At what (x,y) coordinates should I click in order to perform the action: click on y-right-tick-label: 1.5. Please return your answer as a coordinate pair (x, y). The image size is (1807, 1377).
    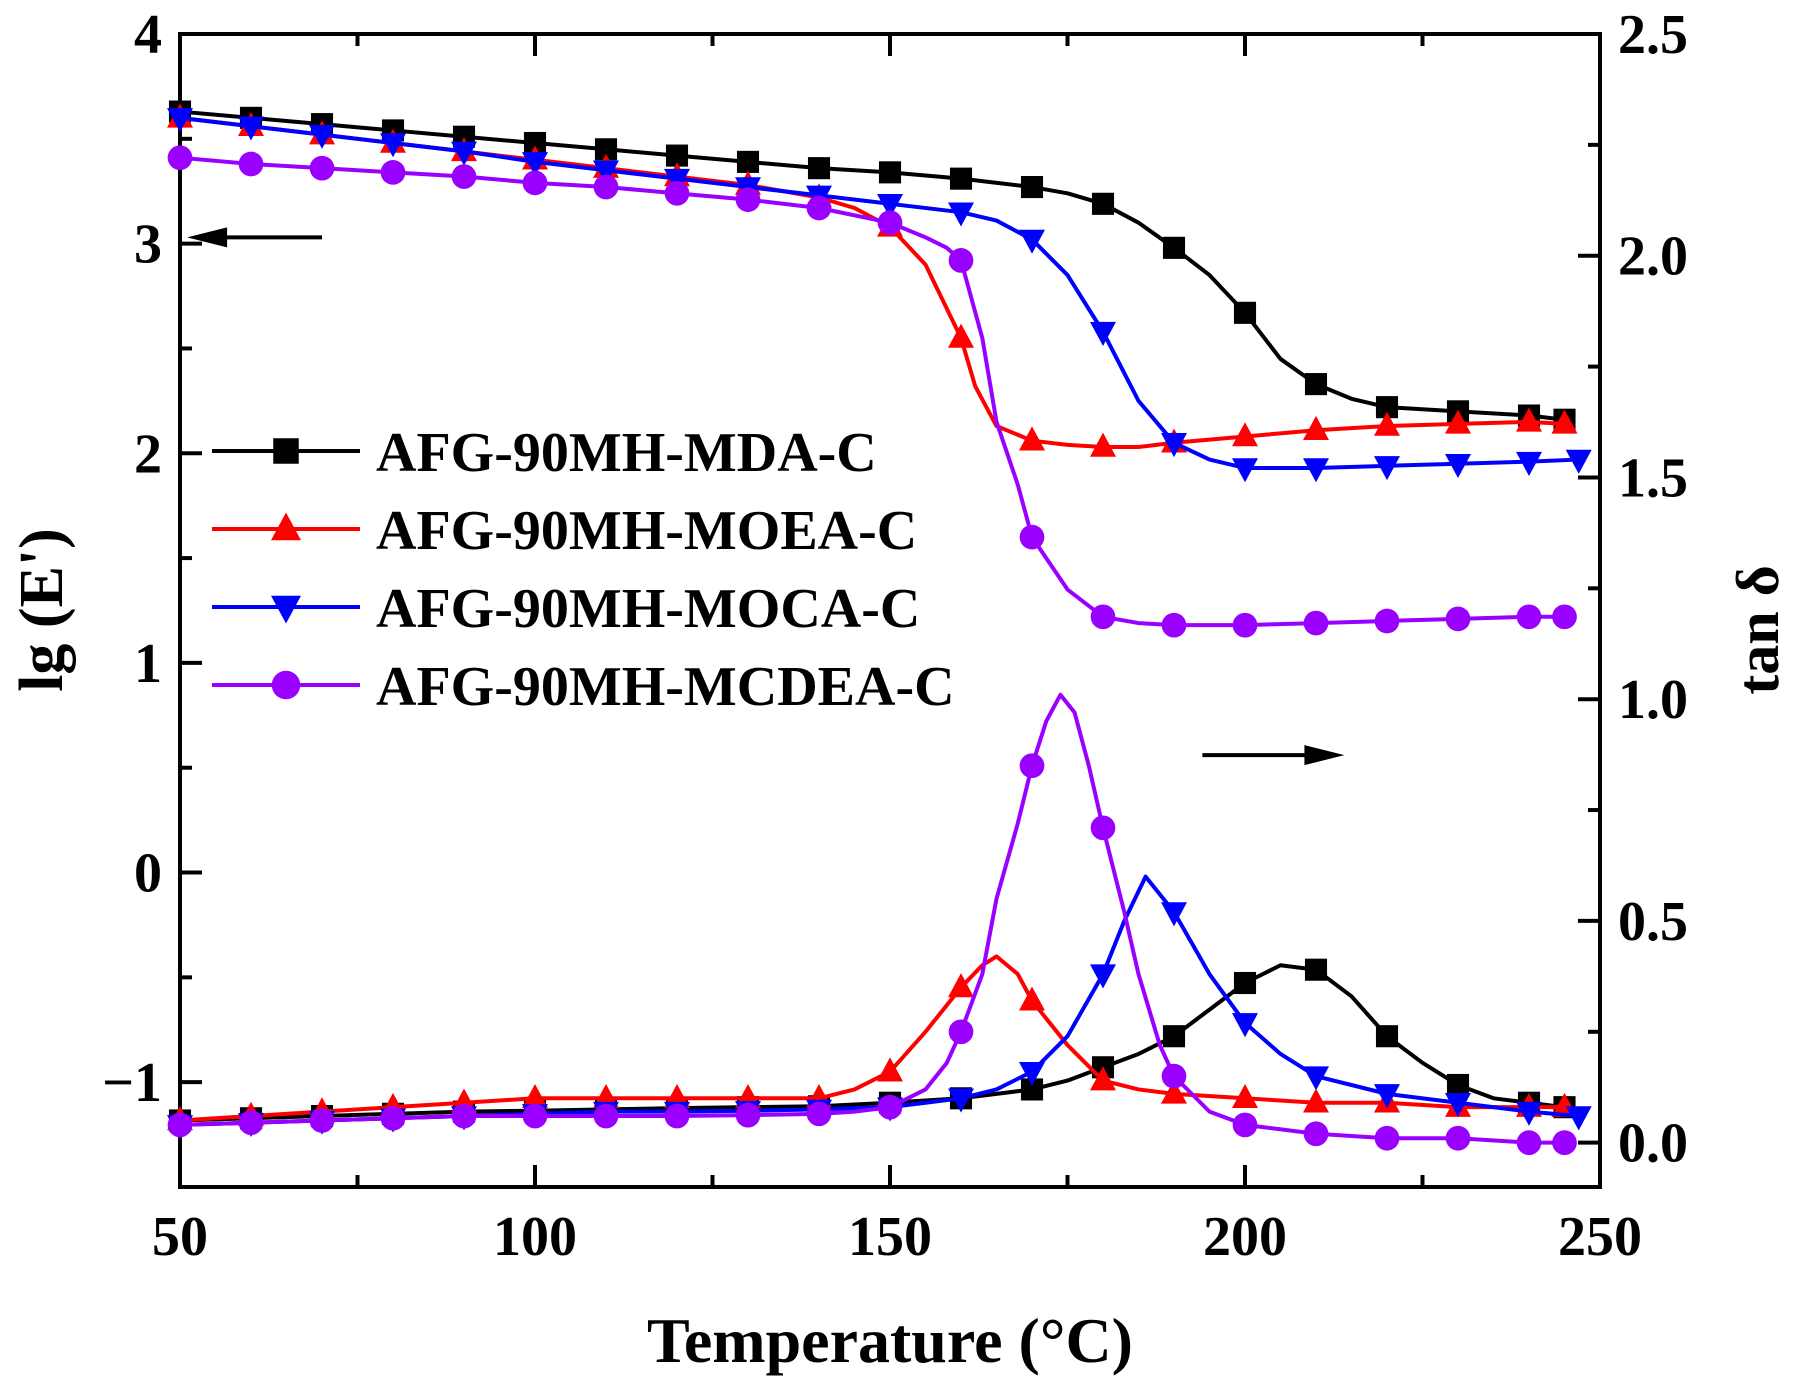
    Looking at the image, I should click on (1653, 478).